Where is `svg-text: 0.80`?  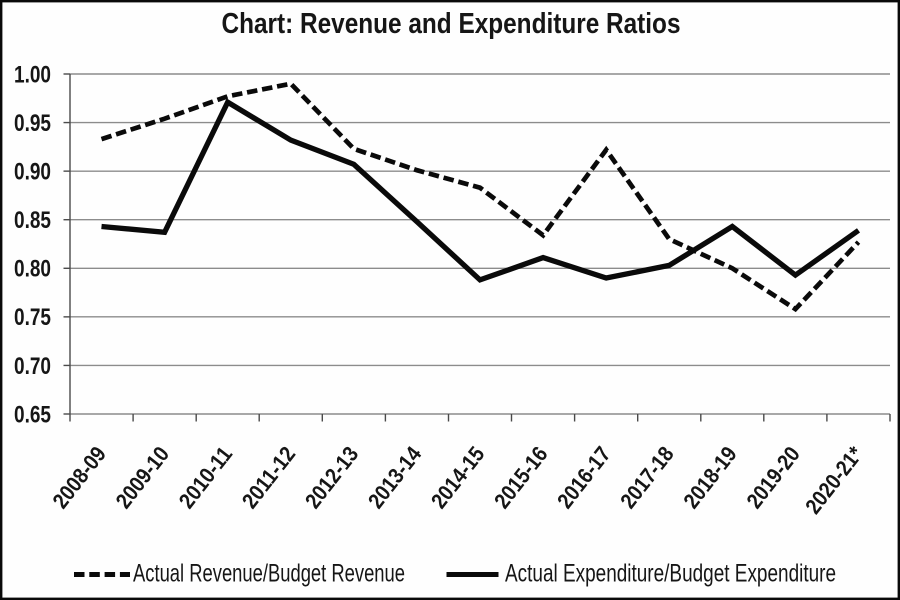
svg-text: 0.80 is located at coordinates (32, 269).